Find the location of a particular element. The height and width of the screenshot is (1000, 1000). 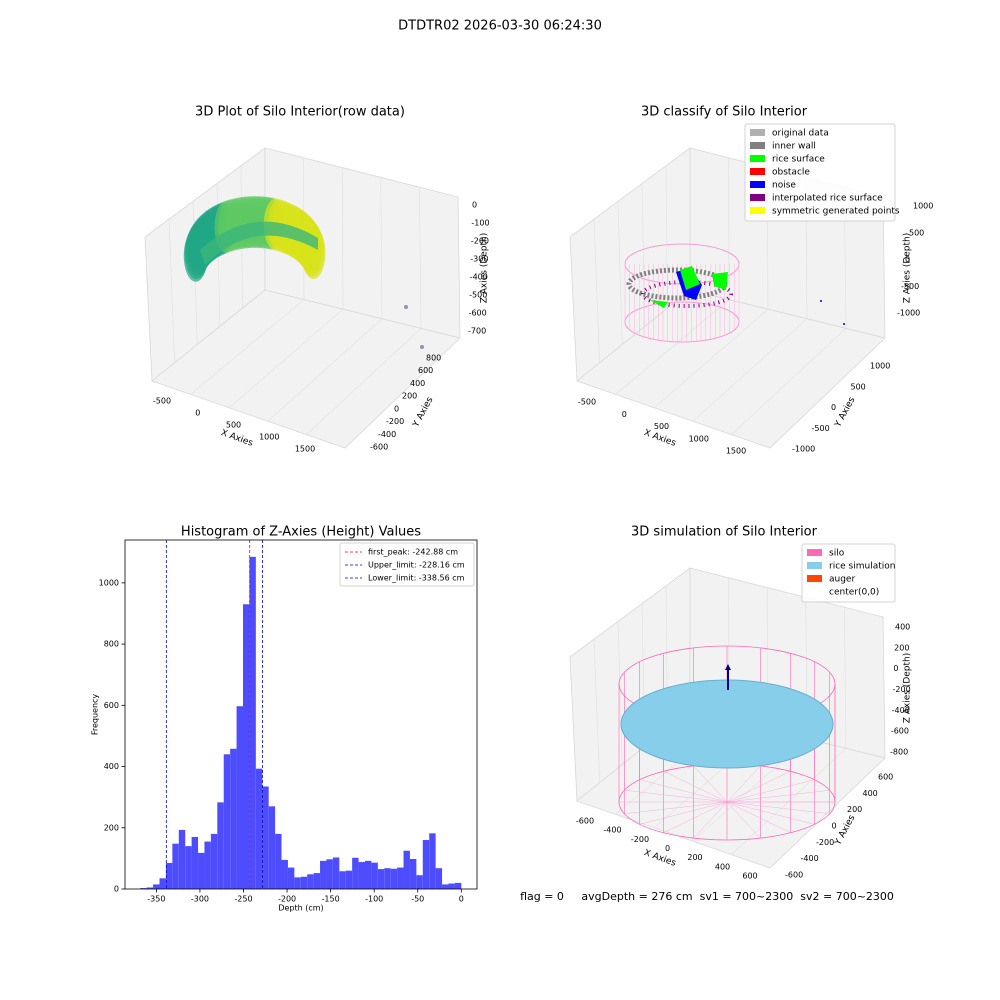

tick-label: -400 is located at coordinates (810, 858).